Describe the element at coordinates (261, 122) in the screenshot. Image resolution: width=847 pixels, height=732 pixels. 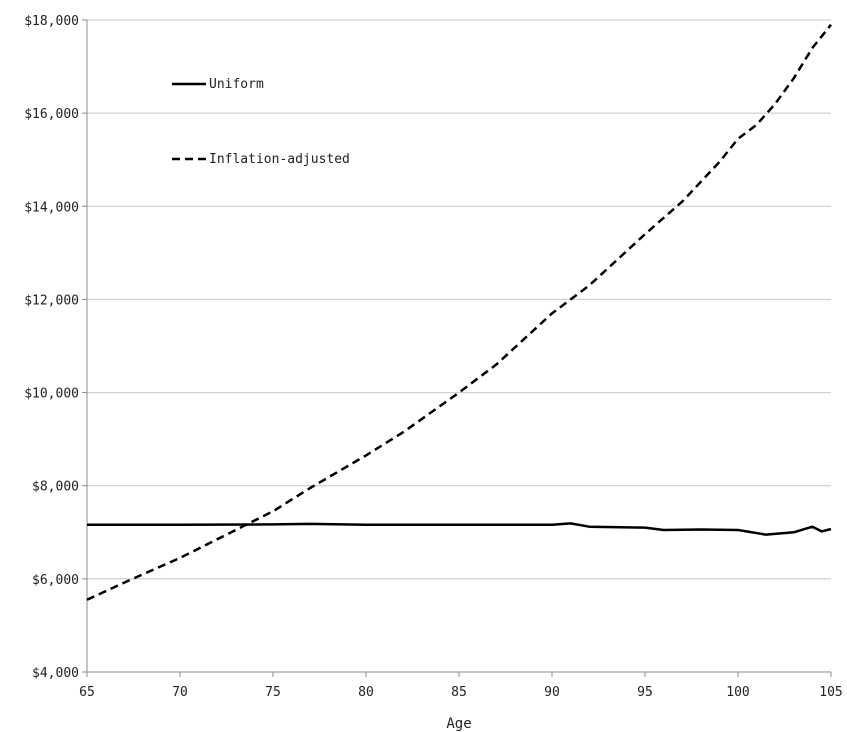
I see `legend: Uniform Inflation-adjusted` at that location.